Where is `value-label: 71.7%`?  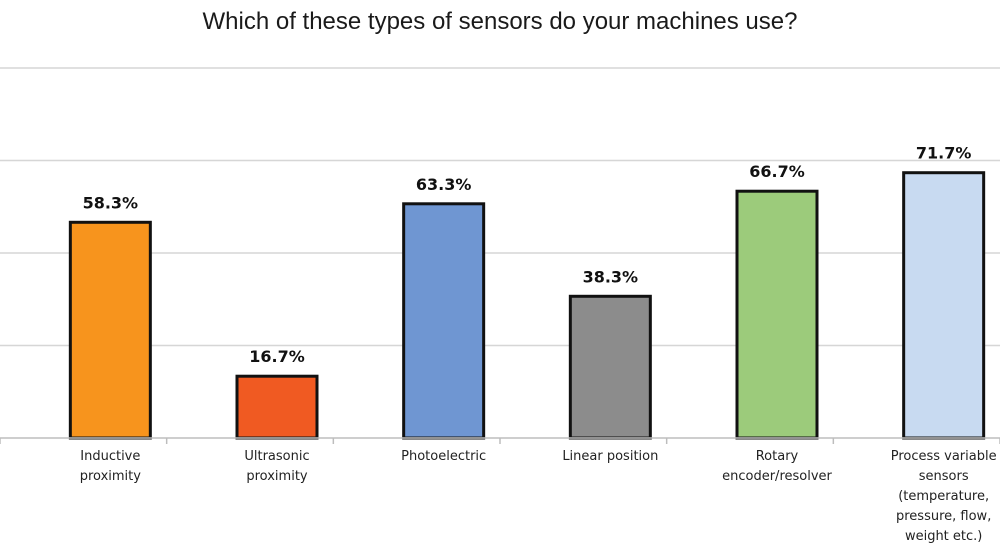
value-label: 71.7% is located at coordinates (944, 153).